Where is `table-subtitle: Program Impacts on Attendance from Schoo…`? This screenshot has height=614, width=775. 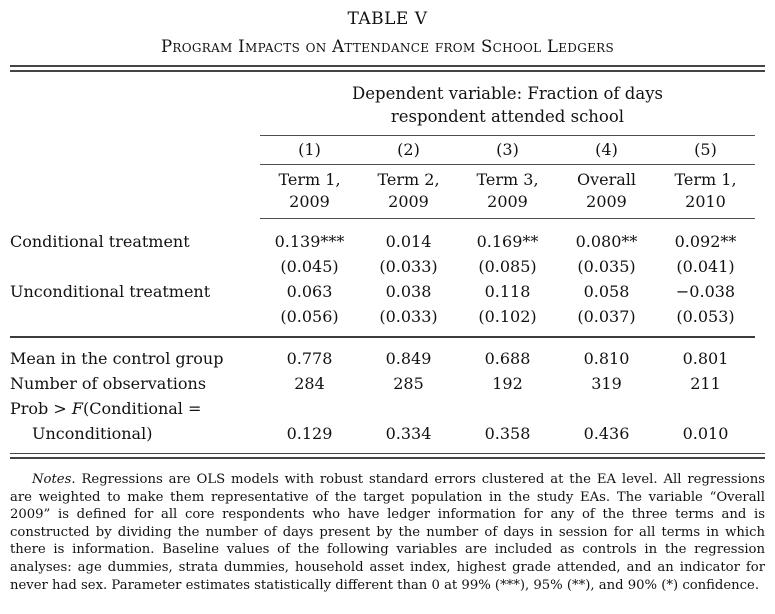 table-subtitle: Program Impacts on Attendance from Schoo… is located at coordinates (387, 46).